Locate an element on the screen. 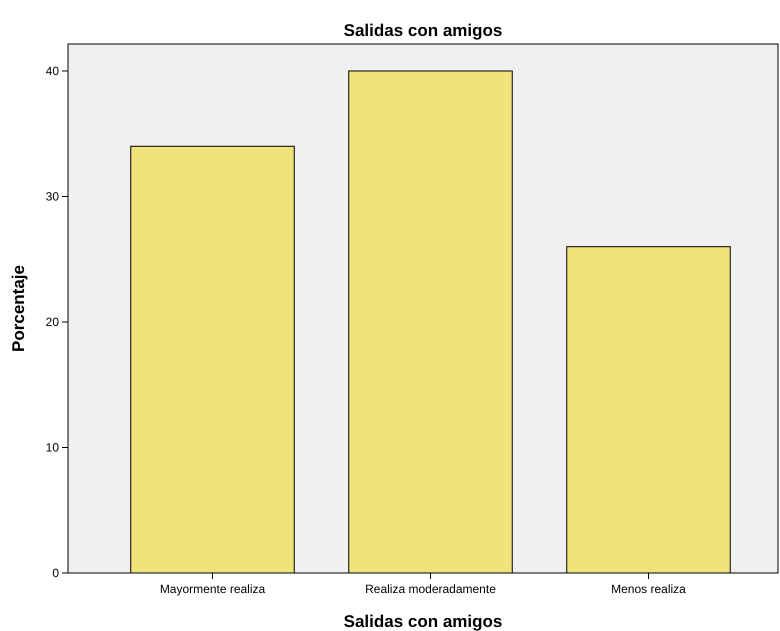 This screenshot has height=631, width=780. y-tick-label: 0 is located at coordinates (56, 573).